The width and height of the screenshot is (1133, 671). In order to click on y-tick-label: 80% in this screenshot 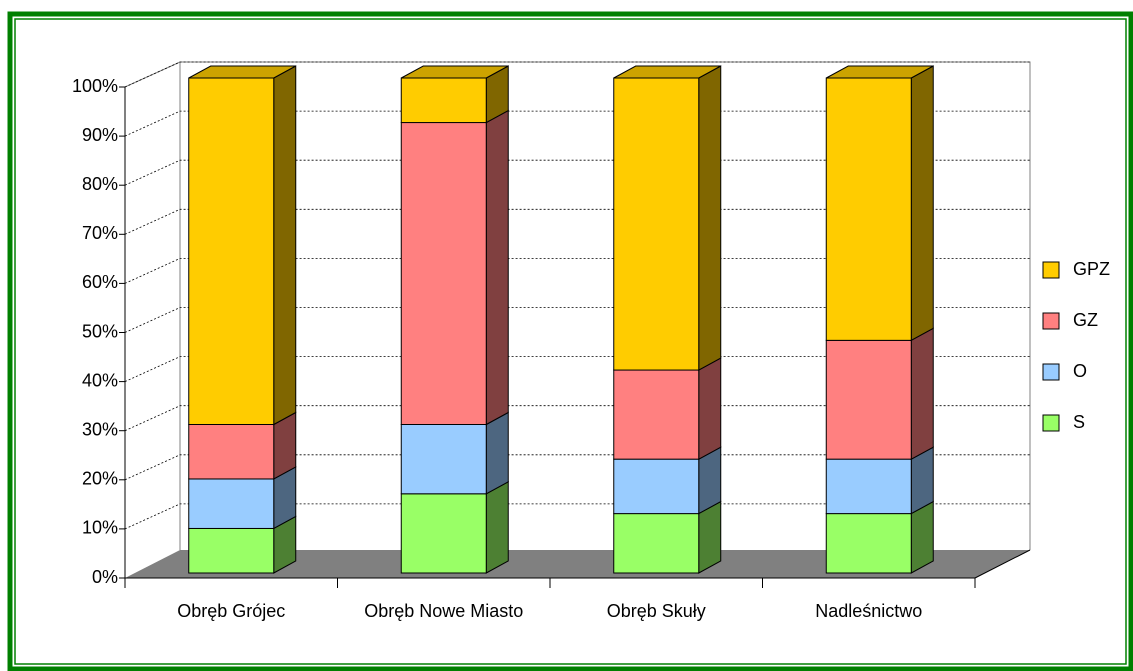, I will do `click(100, 184)`.